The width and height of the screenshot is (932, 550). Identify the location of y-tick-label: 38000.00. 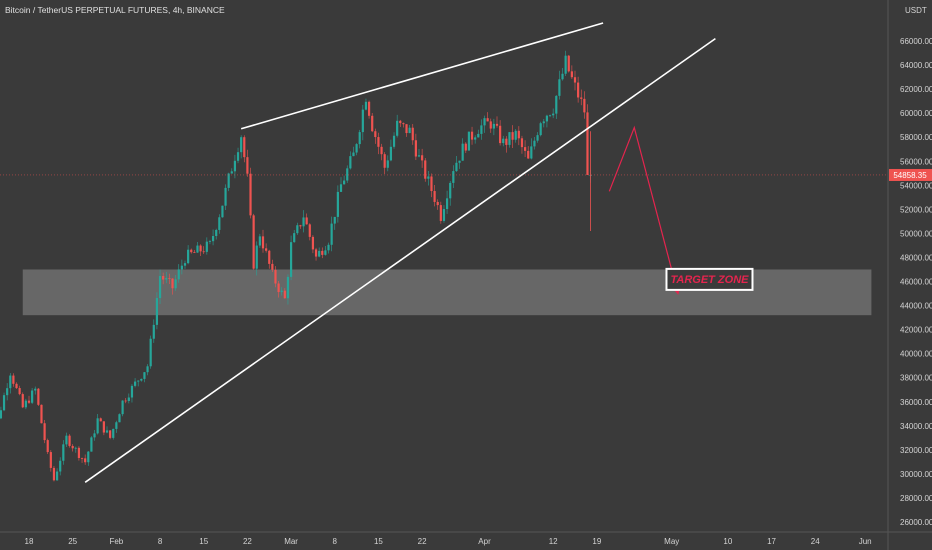
(916, 378).